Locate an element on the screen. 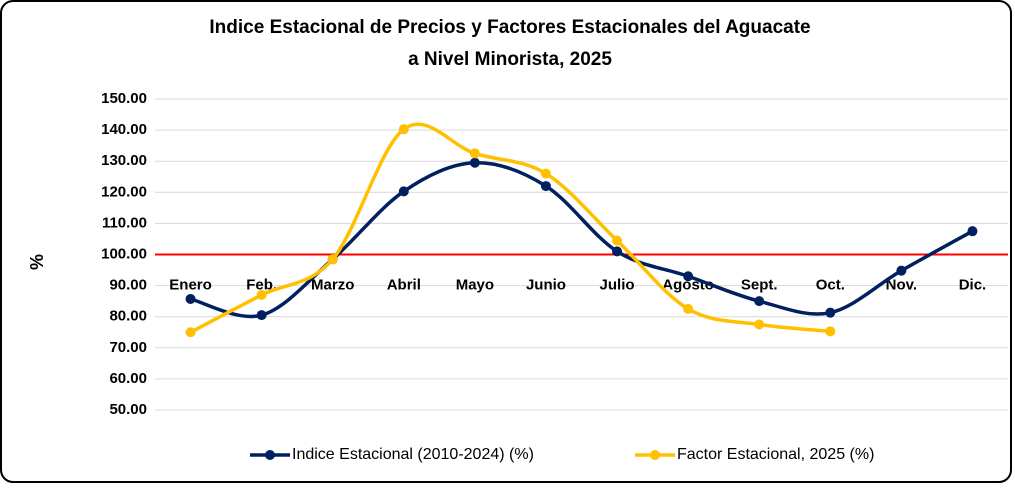 This screenshot has width=1015, height=489. y-tick-label: 60.00 is located at coordinates (128, 378).